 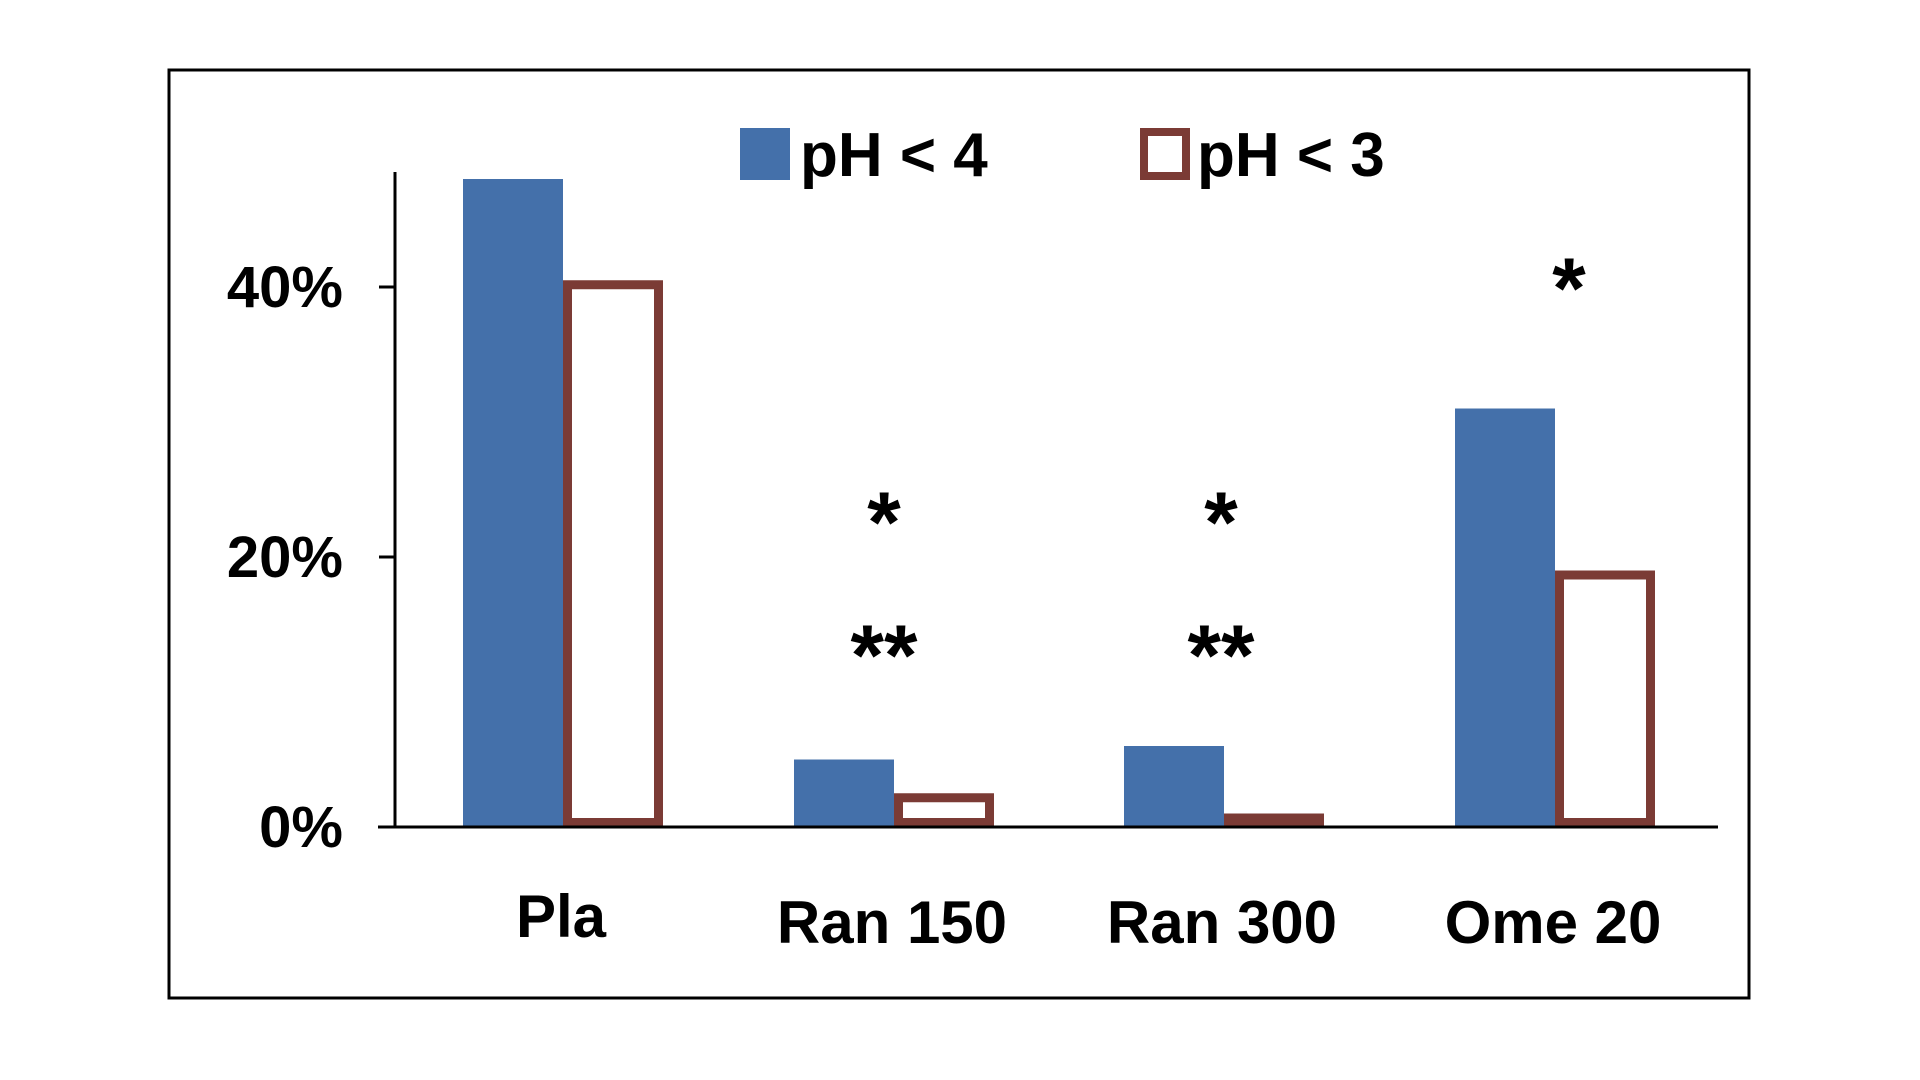 I want to click on x-category-label: Pla, so click(x=561, y=916).